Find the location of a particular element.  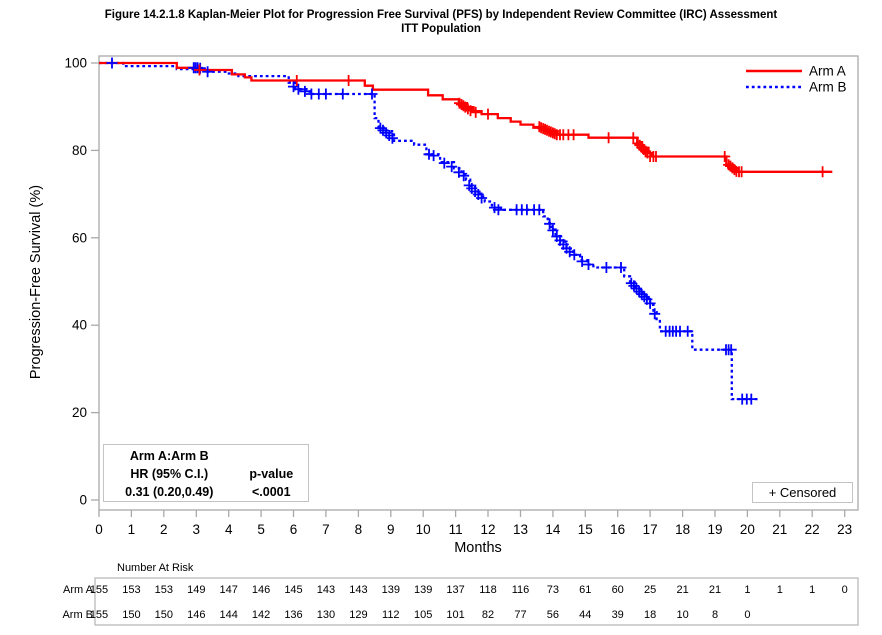

at-risk-box is located at coordinates (476, 601).